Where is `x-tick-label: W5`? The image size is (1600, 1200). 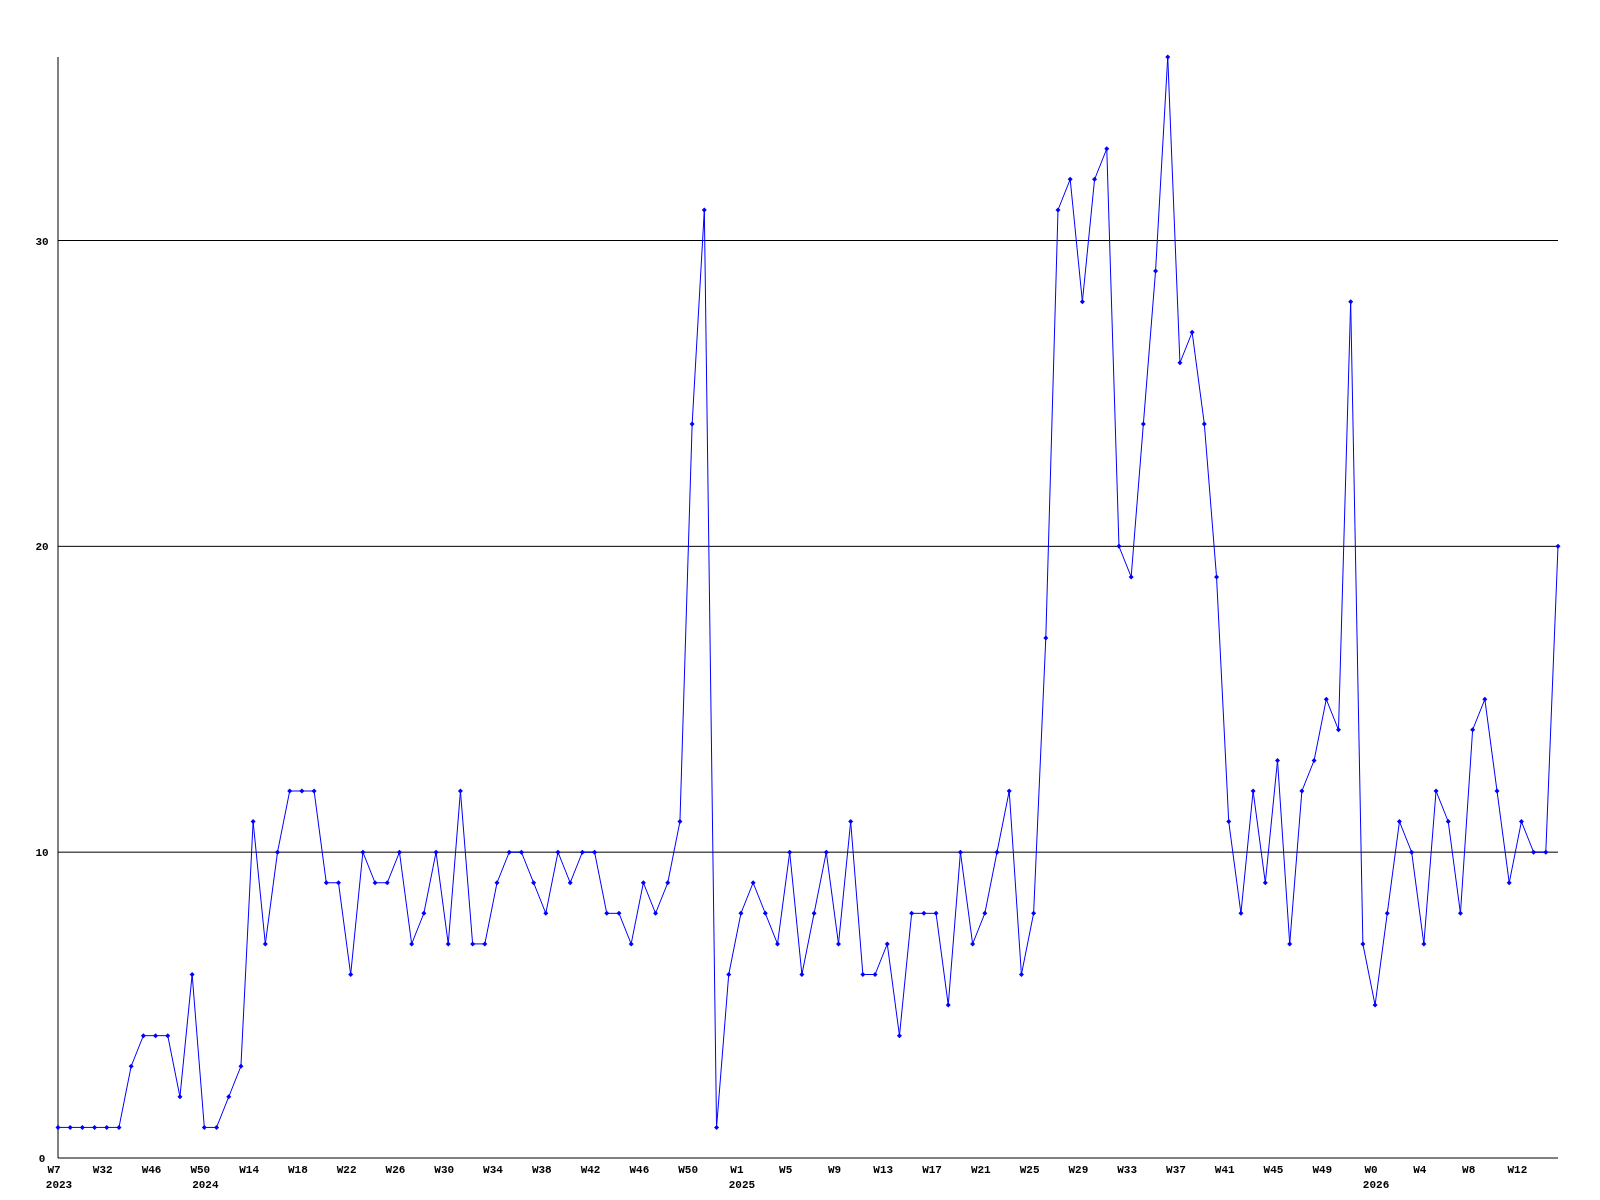 x-tick-label: W5 is located at coordinates (786, 1170).